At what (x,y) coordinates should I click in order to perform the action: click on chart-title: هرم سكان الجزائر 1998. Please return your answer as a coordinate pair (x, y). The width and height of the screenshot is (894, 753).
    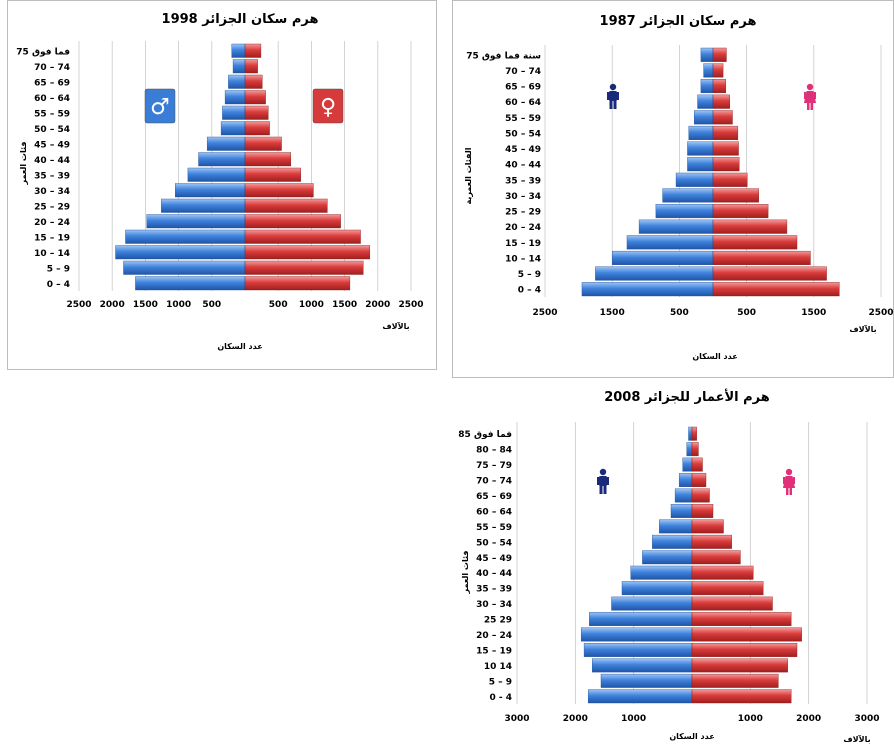
    Looking at the image, I should click on (240, 19).